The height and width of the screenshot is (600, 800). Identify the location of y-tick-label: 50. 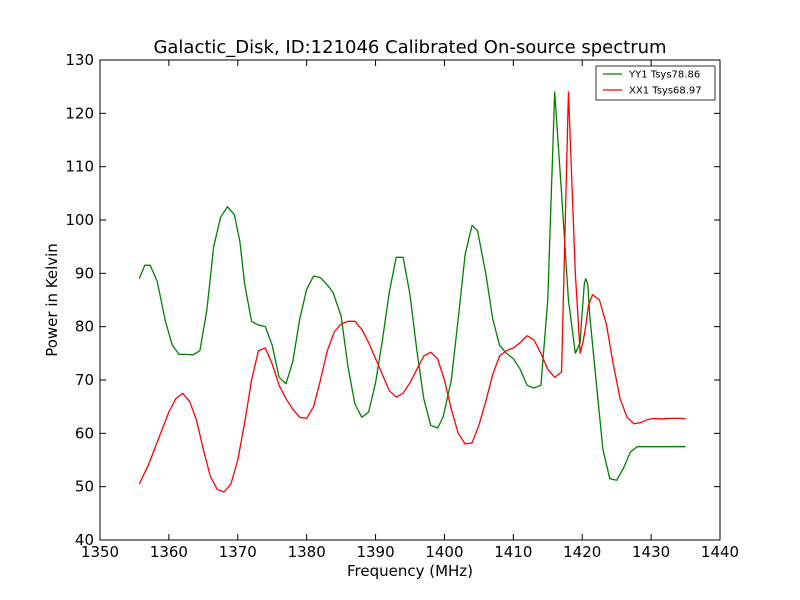
(84, 487).